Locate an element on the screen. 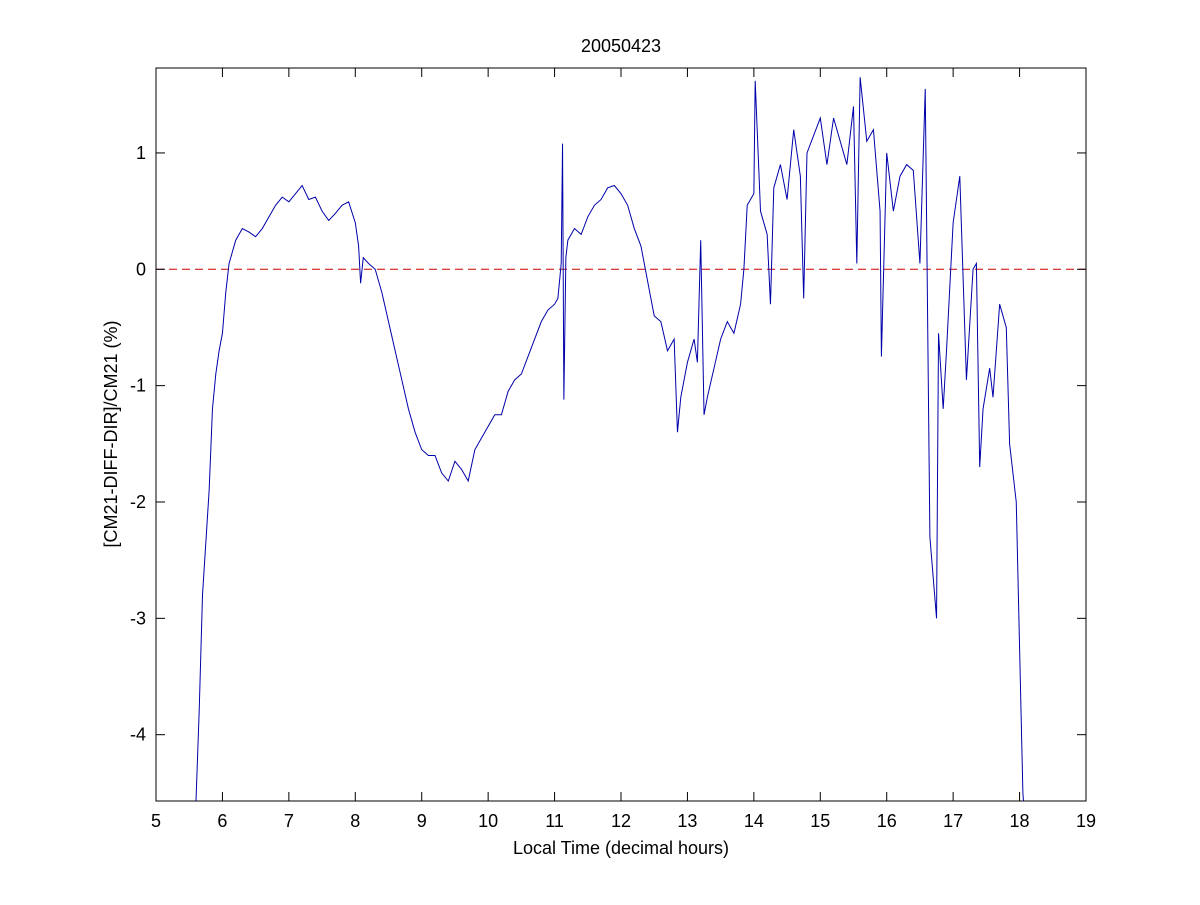  x-tick-label: 7 is located at coordinates (289, 821).